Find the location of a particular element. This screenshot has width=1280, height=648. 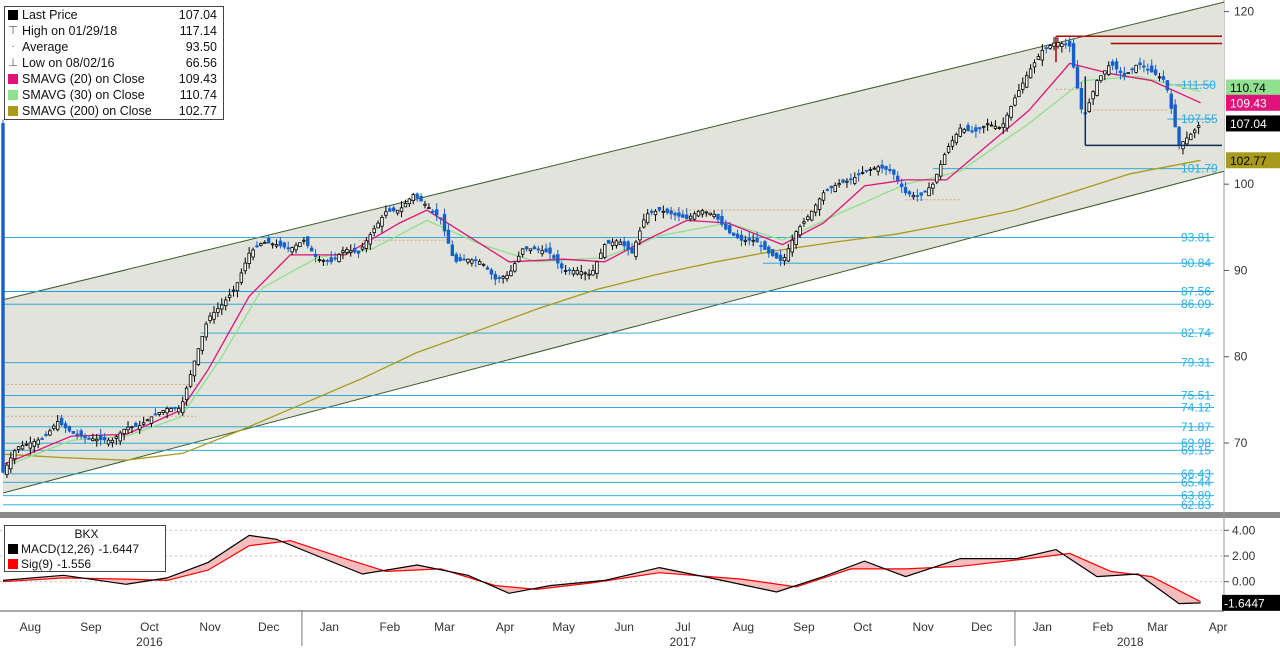

legend-row-sma20: SMAVG (20) on Close 109.43 is located at coordinates (114, 79).